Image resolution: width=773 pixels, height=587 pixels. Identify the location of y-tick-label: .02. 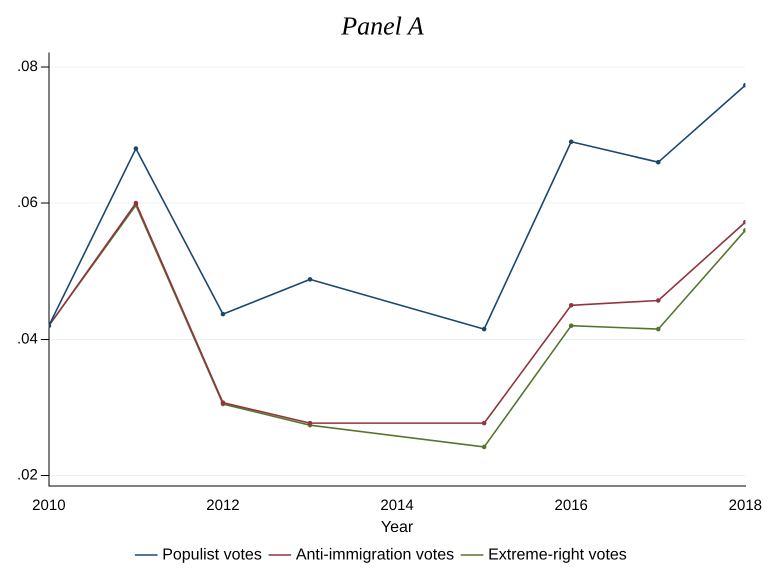
(27, 475).